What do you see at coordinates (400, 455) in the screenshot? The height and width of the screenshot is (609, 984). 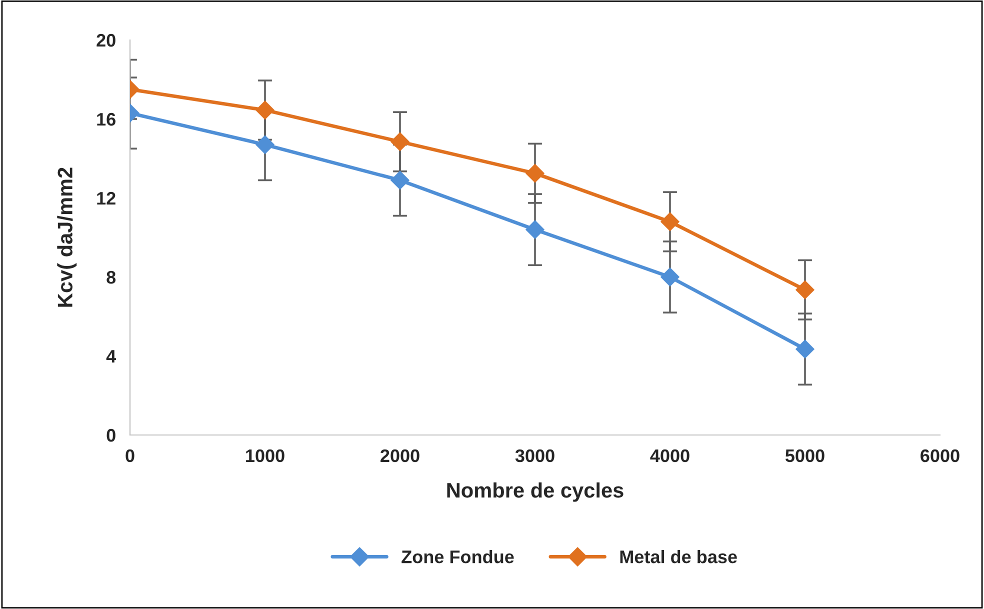 I see `x-tick-label: 2000` at bounding box center [400, 455].